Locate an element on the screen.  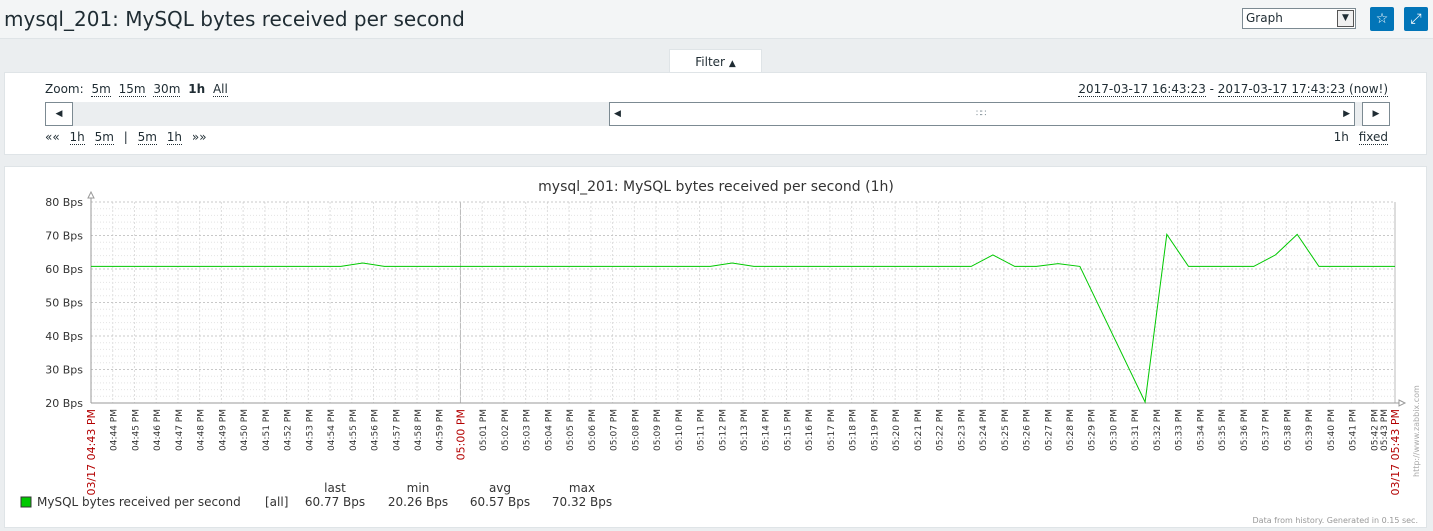
view-select: Graph ▼ is located at coordinates (1299, 18).